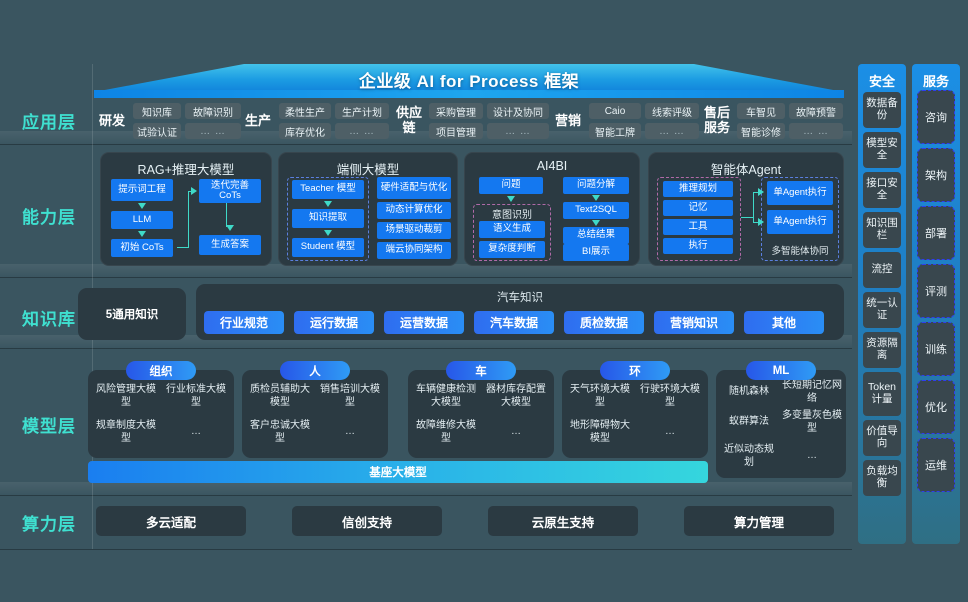 The width and height of the screenshot is (968, 602). What do you see at coordinates (157, 131) in the screenshot?
I see `app-cell: 试验认证` at bounding box center [157, 131].